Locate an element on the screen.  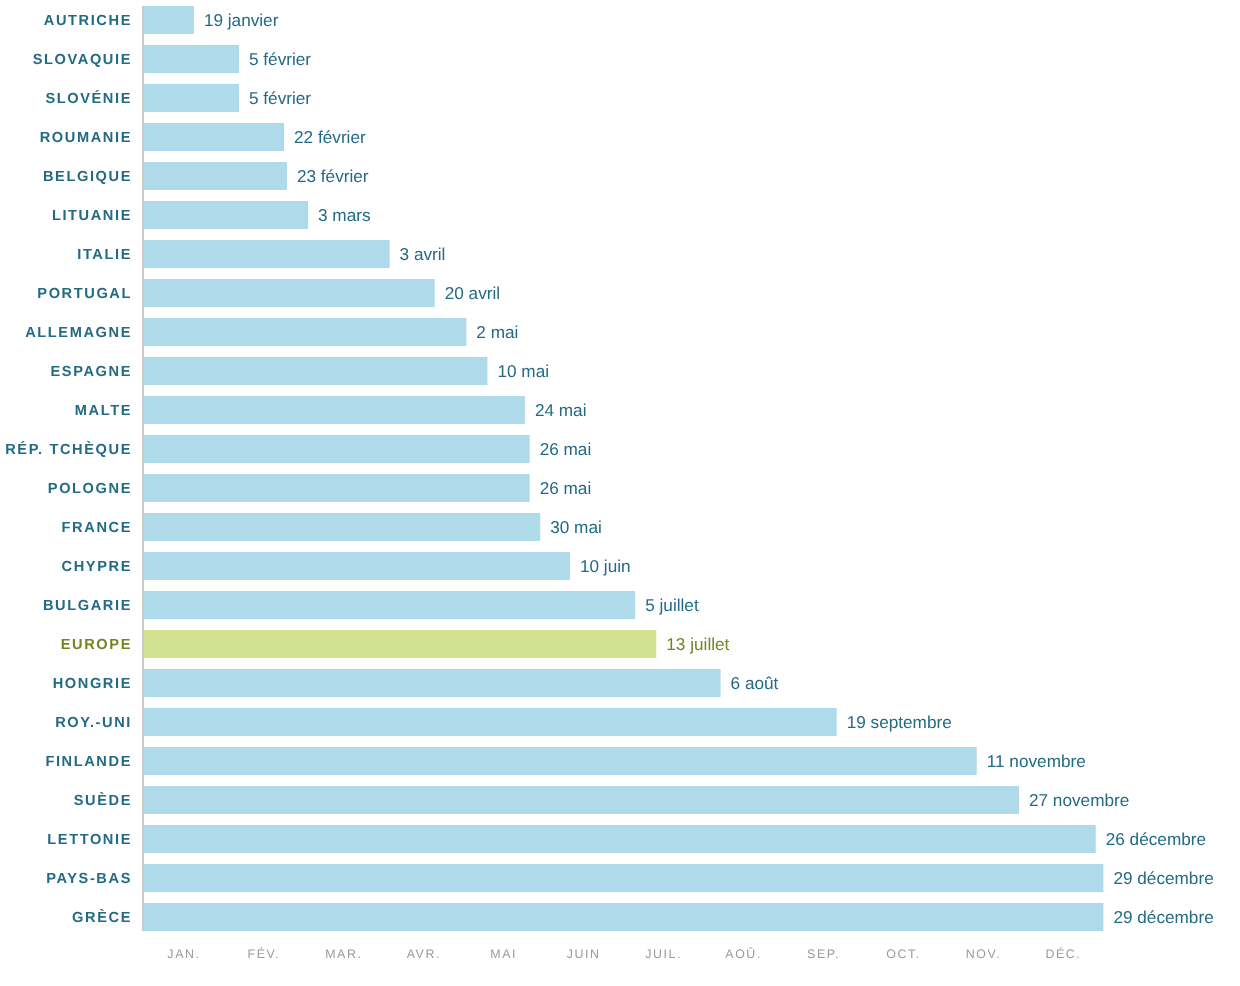
annotation: 13 juillet is located at coordinates (698, 644).